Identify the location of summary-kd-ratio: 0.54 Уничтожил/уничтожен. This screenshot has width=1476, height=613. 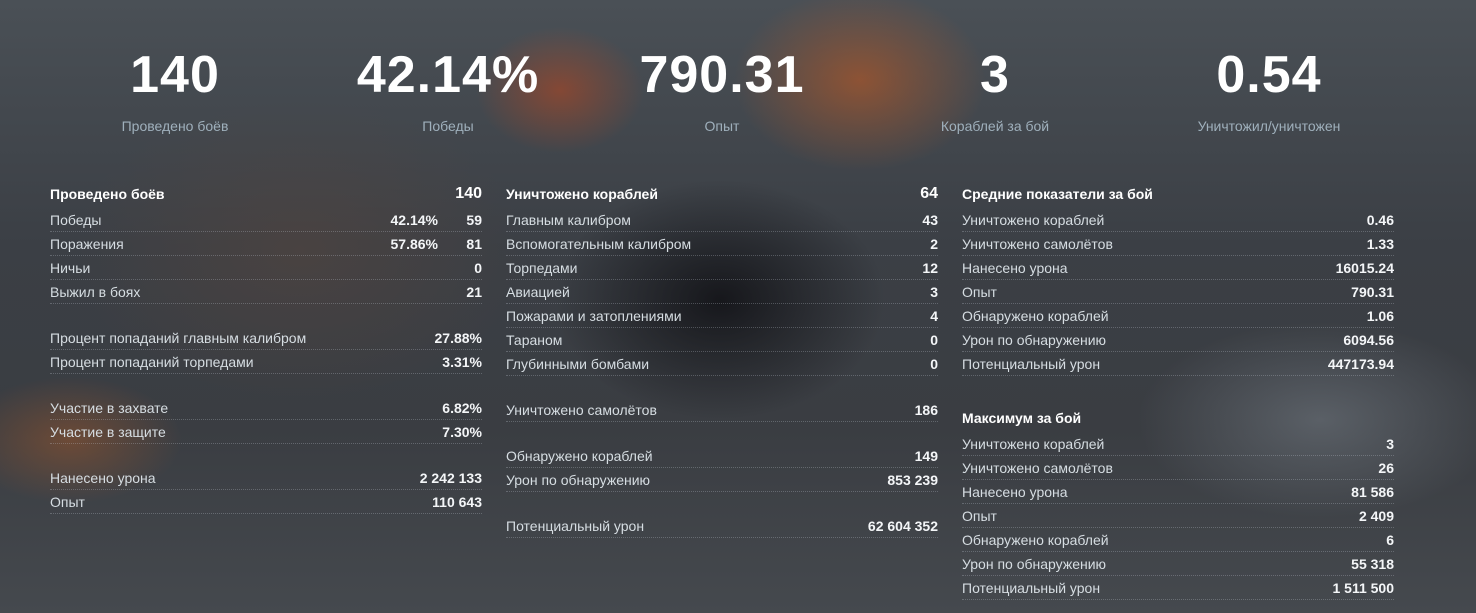
(1269, 87).